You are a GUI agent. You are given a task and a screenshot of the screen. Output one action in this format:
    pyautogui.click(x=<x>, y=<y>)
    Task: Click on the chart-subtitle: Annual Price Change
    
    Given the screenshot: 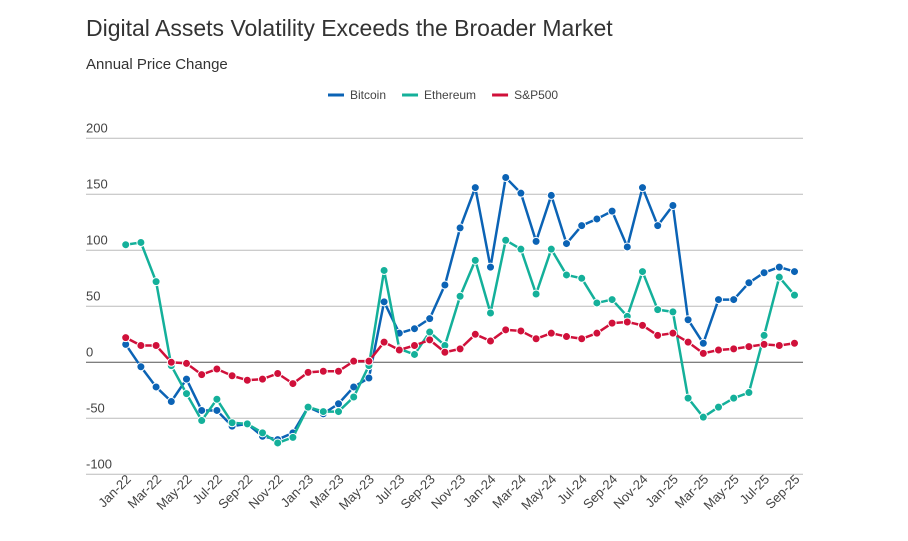 What is the action you would take?
    pyautogui.click(x=157, y=64)
    